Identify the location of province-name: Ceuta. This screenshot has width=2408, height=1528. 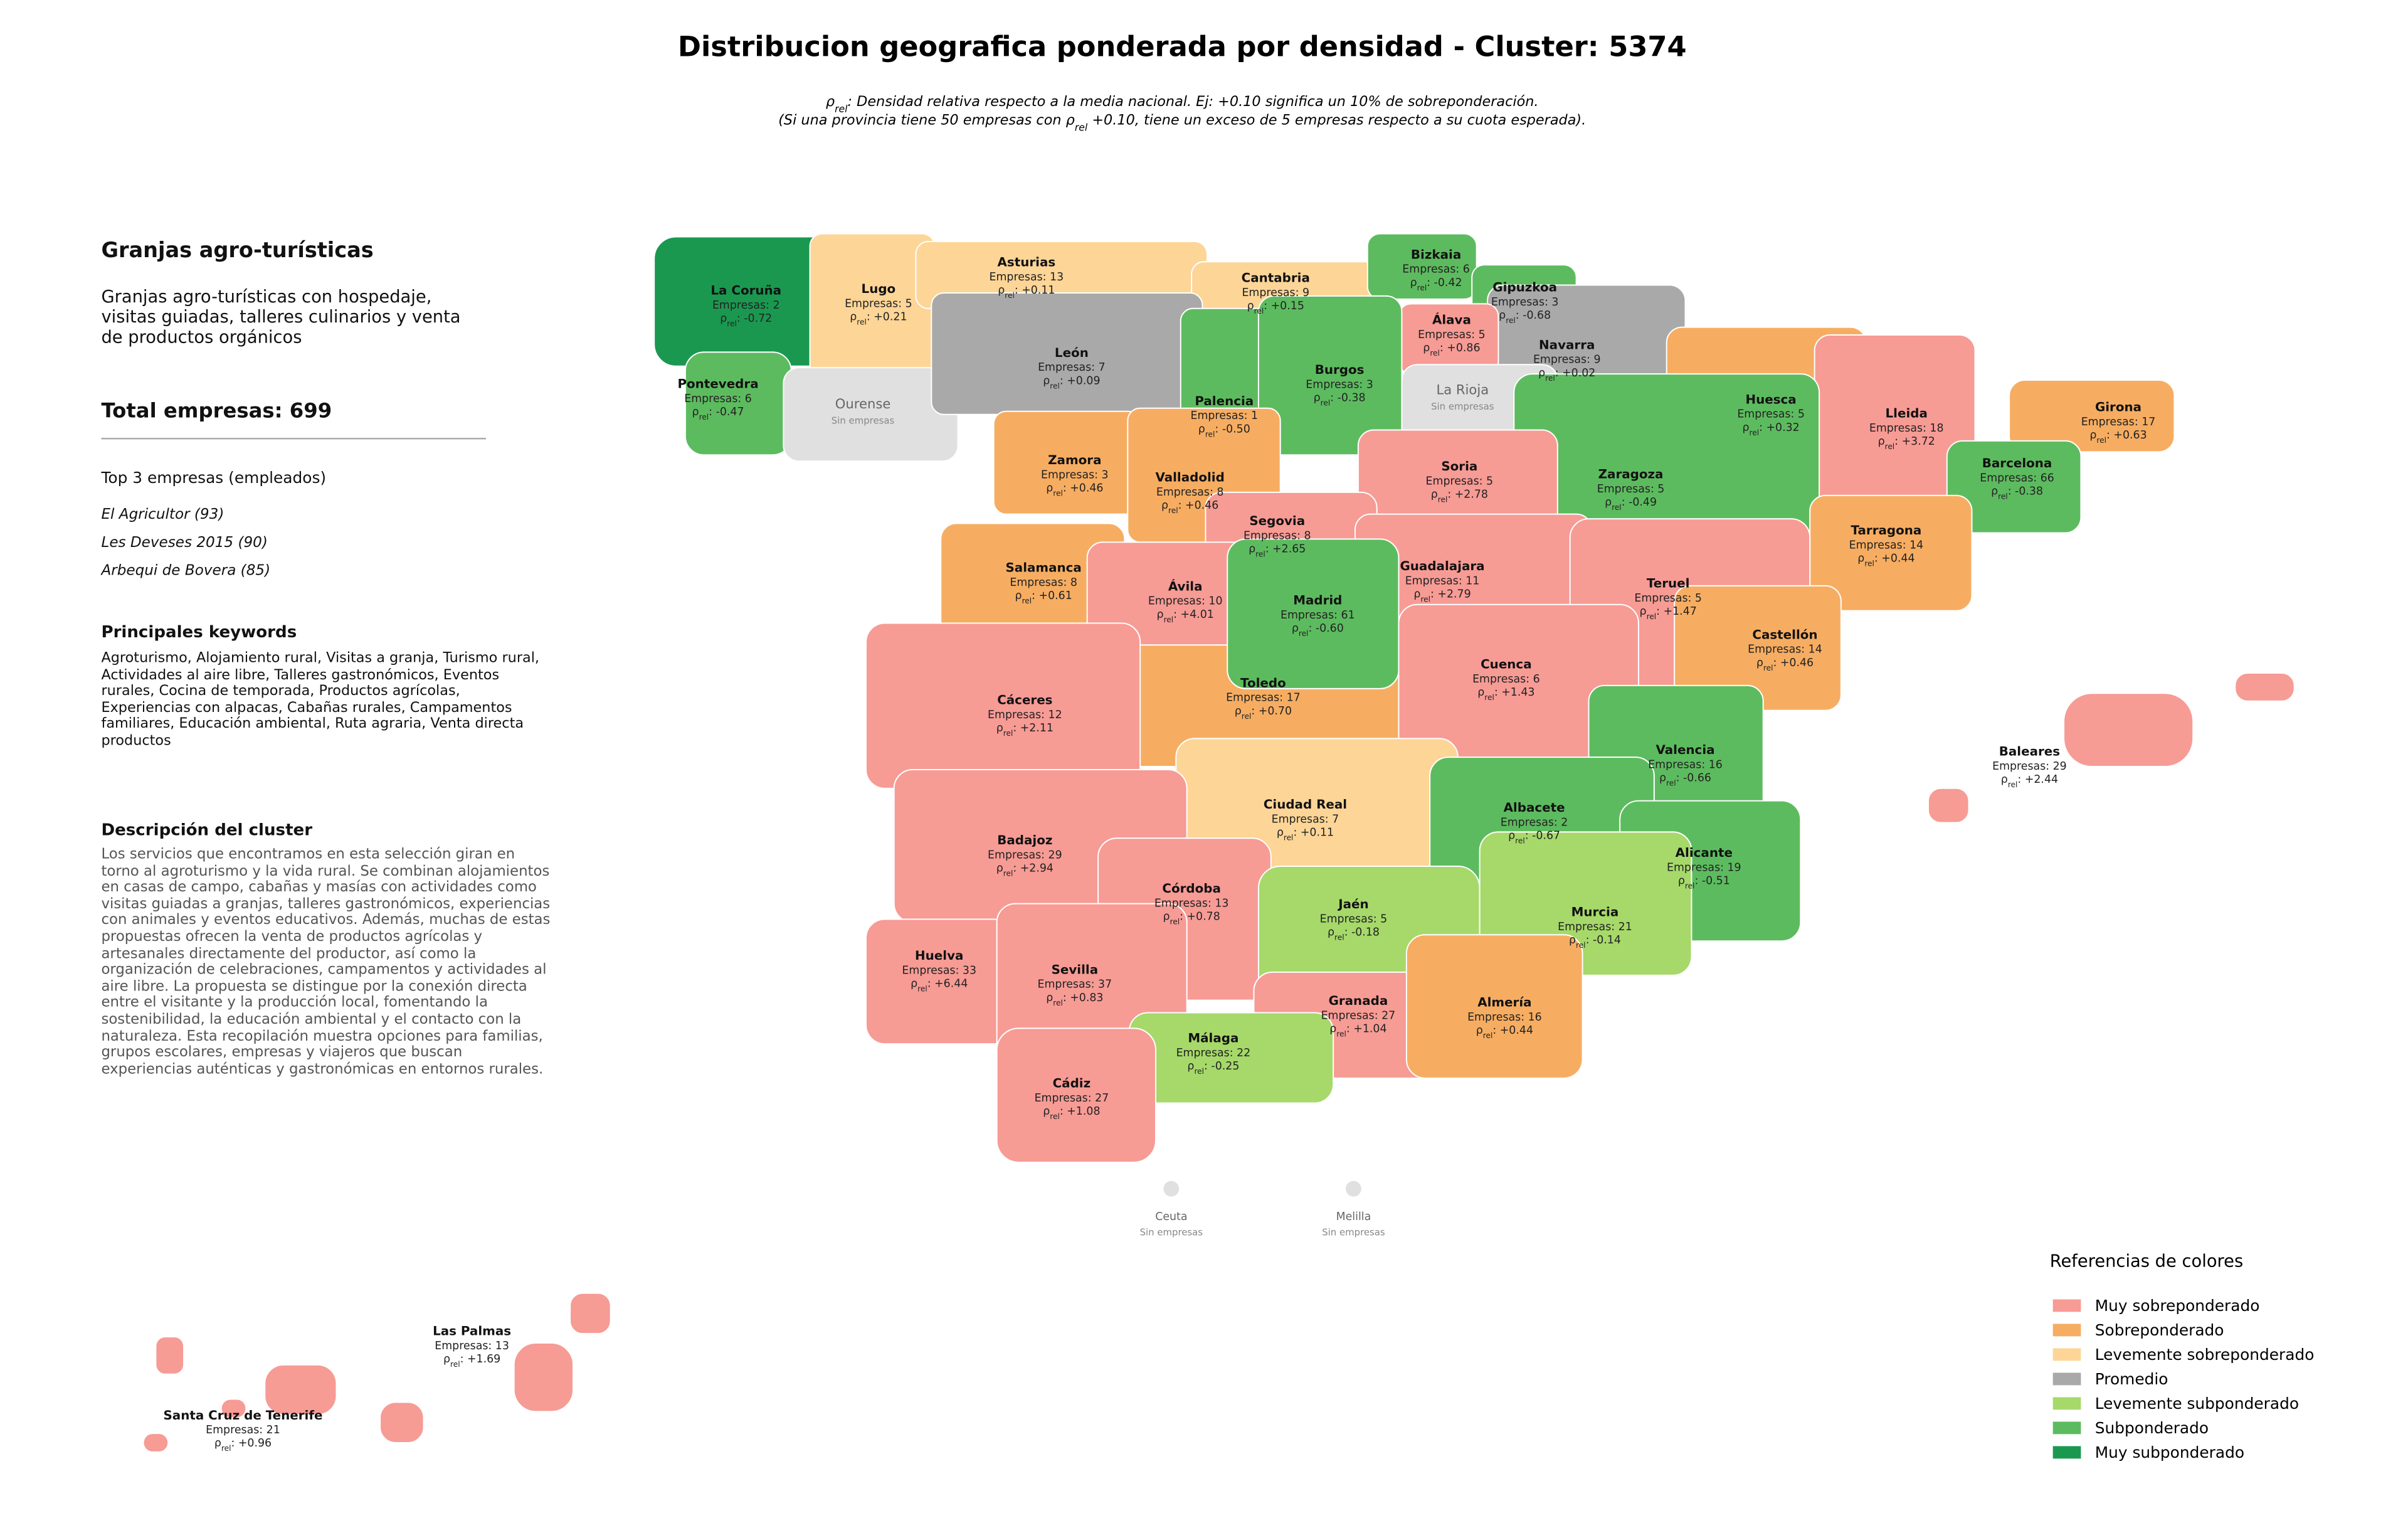
(1171, 1217).